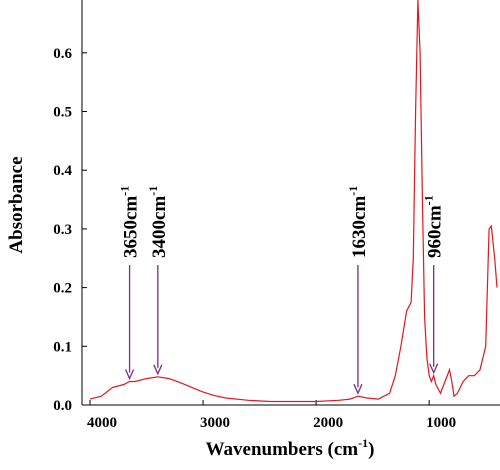  Describe the element at coordinates (131, 227) in the screenshot. I see `annotation-text: 3650cm` at that location.